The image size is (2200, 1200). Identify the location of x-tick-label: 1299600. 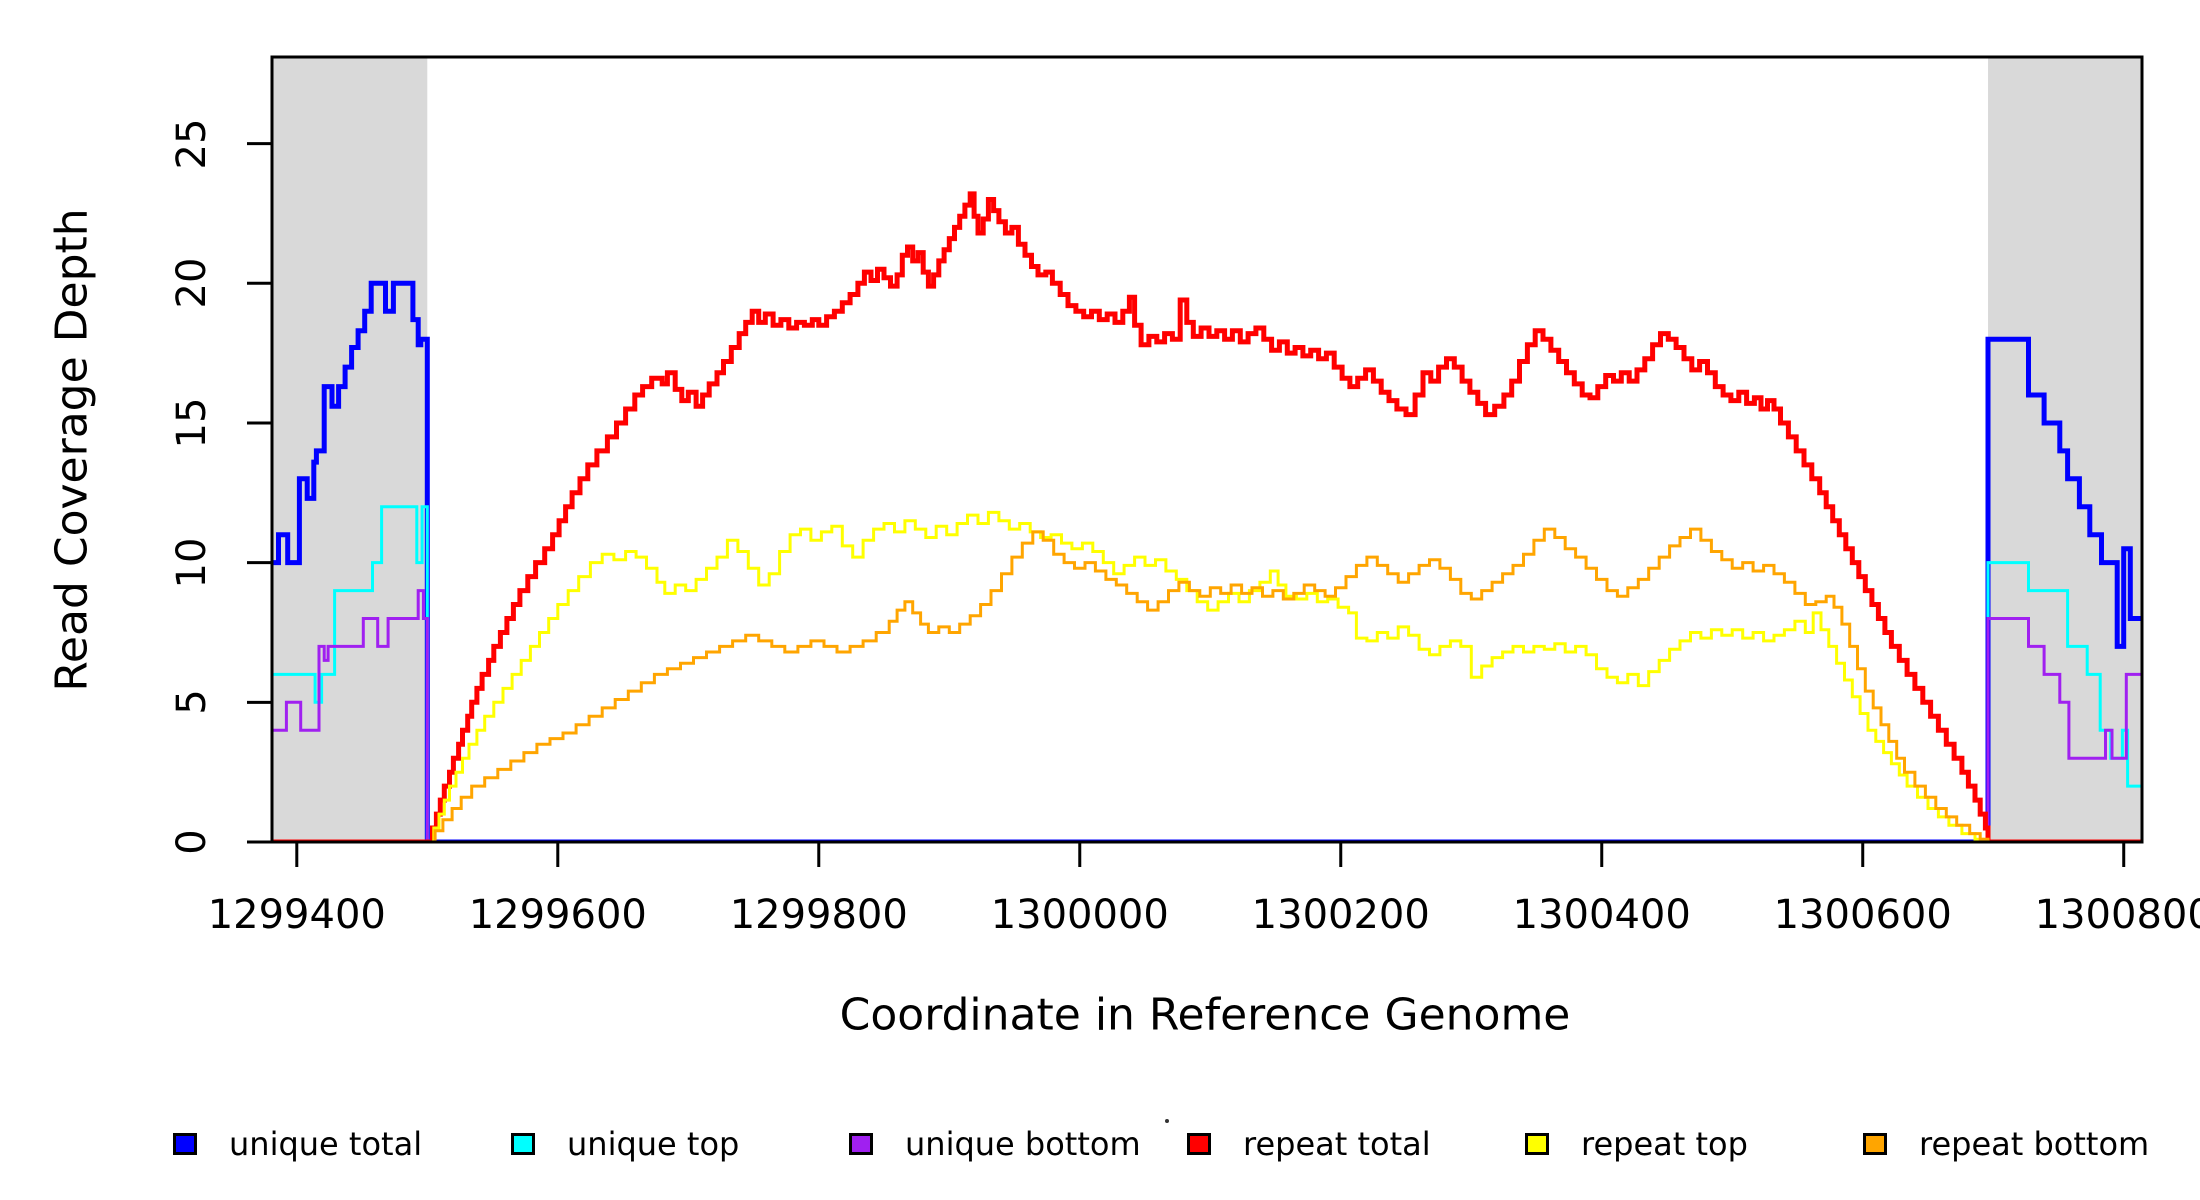
(557, 915).